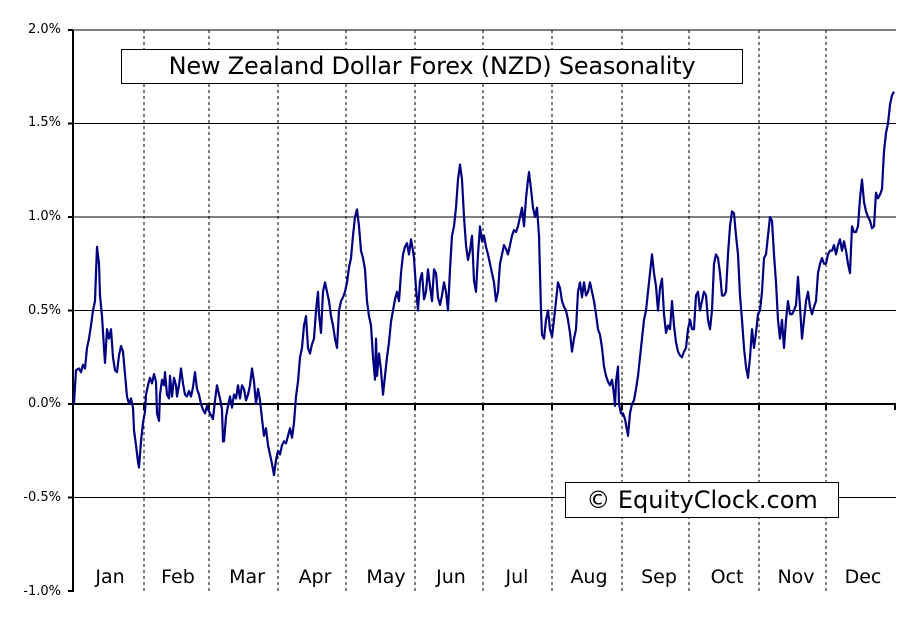 The image size is (911, 621). I want to click on month-label-jan: Jan, so click(110, 577).